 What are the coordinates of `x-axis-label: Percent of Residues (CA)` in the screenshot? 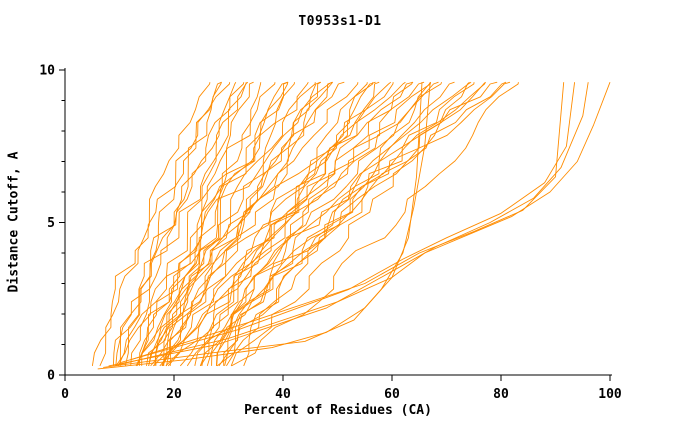 It's located at (338, 410).